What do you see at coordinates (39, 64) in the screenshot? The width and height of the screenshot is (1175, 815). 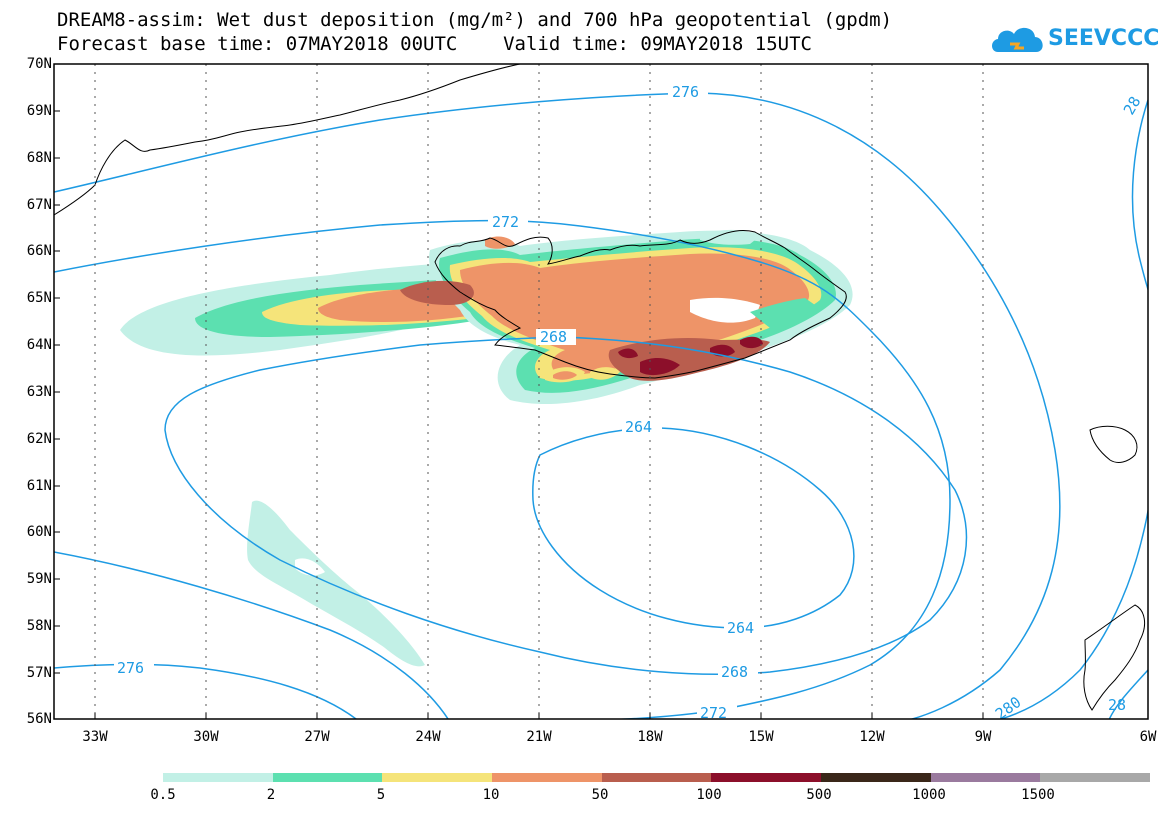 I see `lat-label: 70N` at bounding box center [39, 64].